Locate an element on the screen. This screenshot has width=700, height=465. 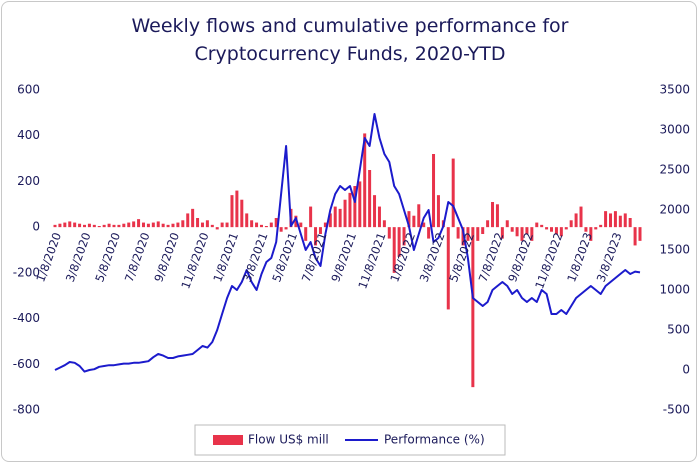
y-tick-label: -200 is located at coordinates (26, 272).